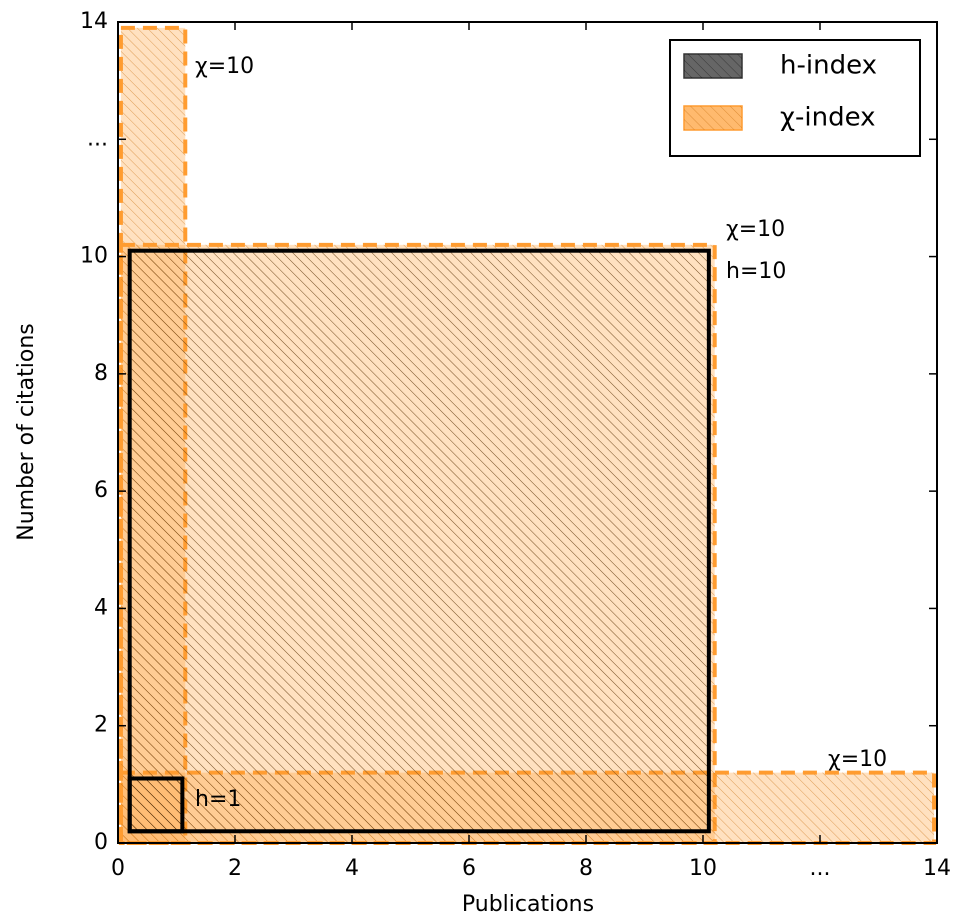 The image size is (979, 924). I want to click on x-tick-label: 14, so click(937, 868).